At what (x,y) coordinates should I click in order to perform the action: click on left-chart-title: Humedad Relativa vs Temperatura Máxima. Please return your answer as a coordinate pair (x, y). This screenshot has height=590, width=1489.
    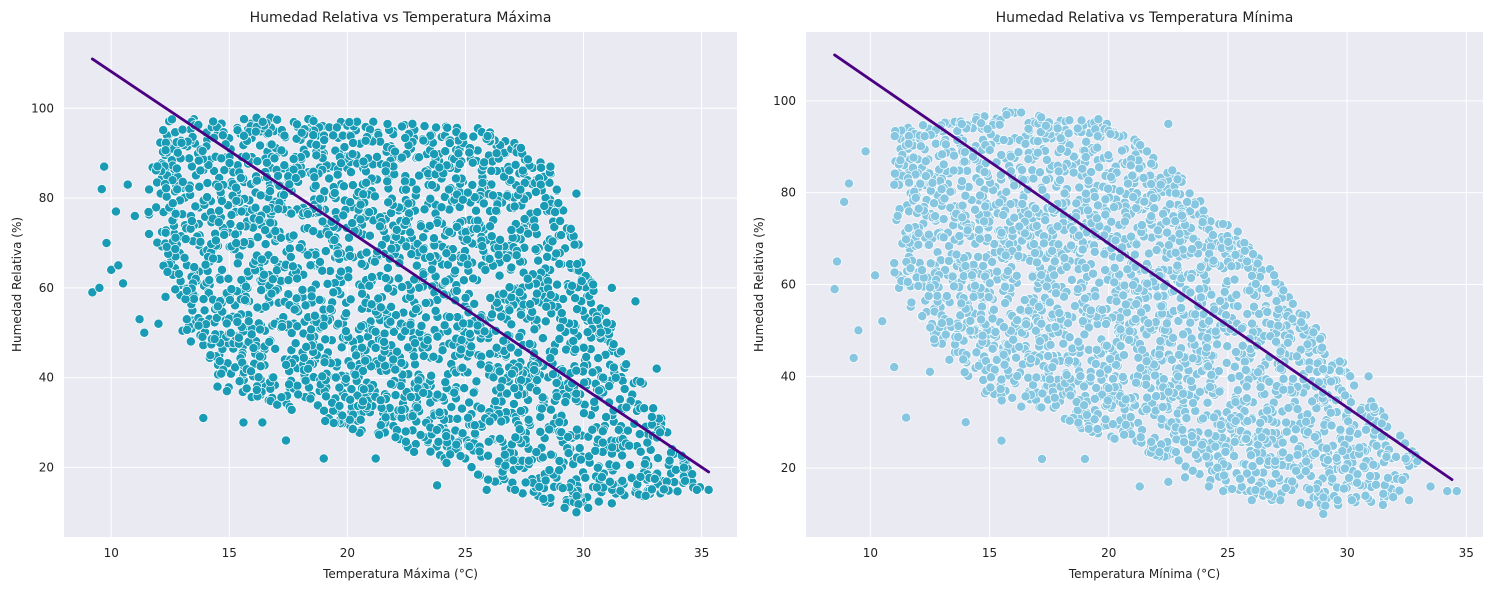
    Looking at the image, I should click on (401, 18).